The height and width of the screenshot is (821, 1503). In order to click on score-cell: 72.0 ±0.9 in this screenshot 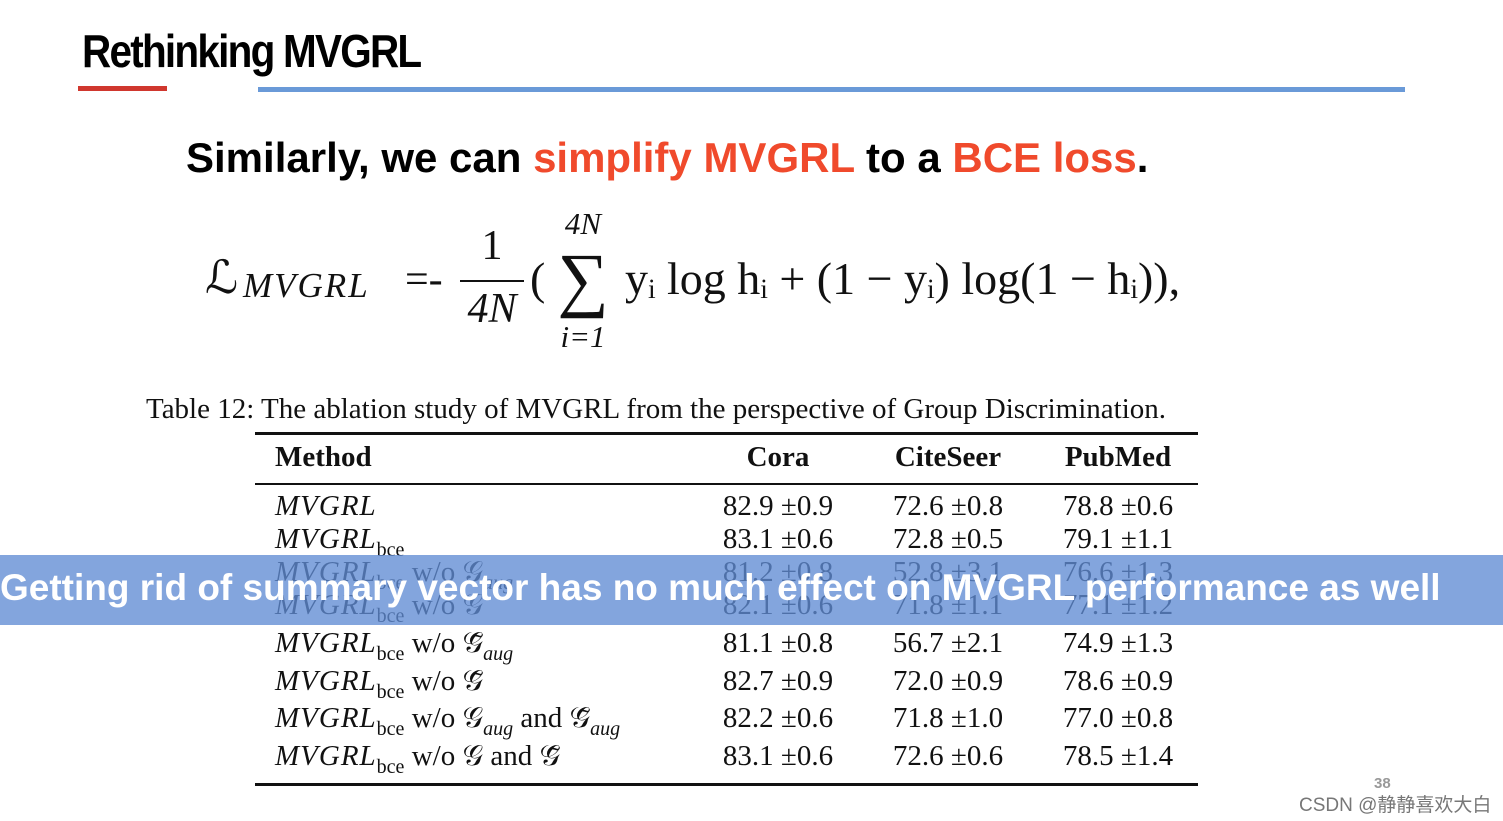, I will do `click(948, 681)`.